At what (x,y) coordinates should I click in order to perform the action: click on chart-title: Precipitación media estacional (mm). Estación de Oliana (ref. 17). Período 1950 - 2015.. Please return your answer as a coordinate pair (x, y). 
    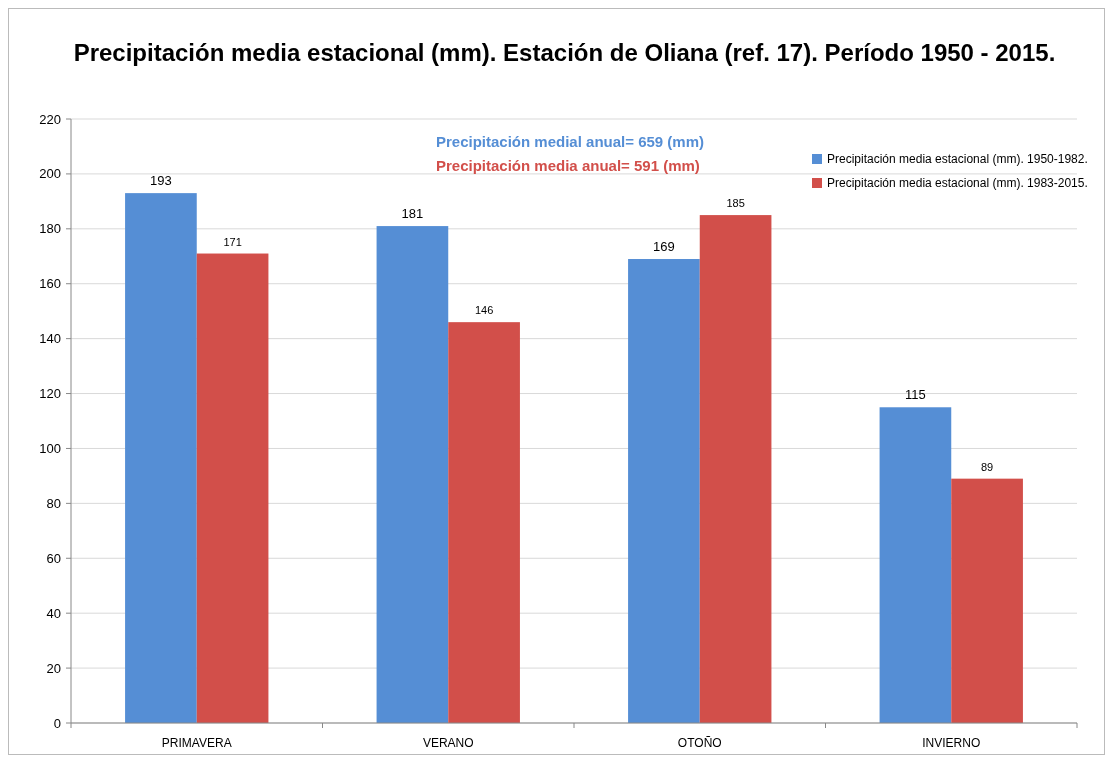
    Looking at the image, I should click on (564, 52).